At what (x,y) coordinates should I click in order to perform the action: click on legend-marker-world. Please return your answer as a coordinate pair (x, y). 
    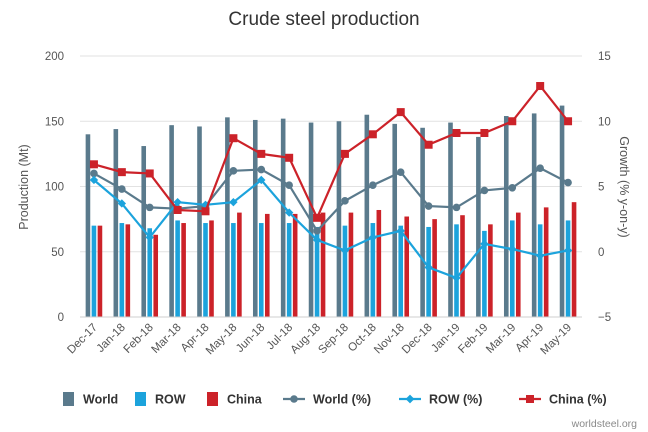
    Looking at the image, I should click on (294, 399).